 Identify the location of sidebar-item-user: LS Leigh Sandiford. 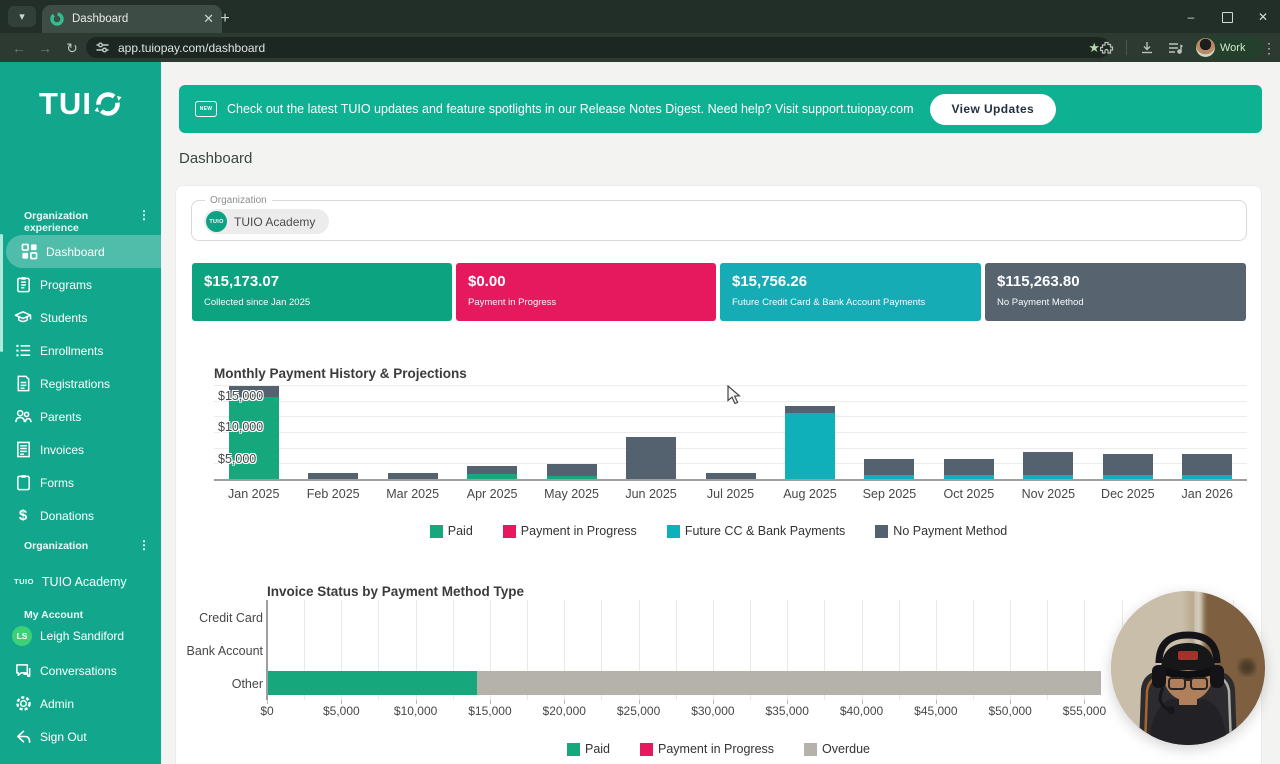
(80, 635).